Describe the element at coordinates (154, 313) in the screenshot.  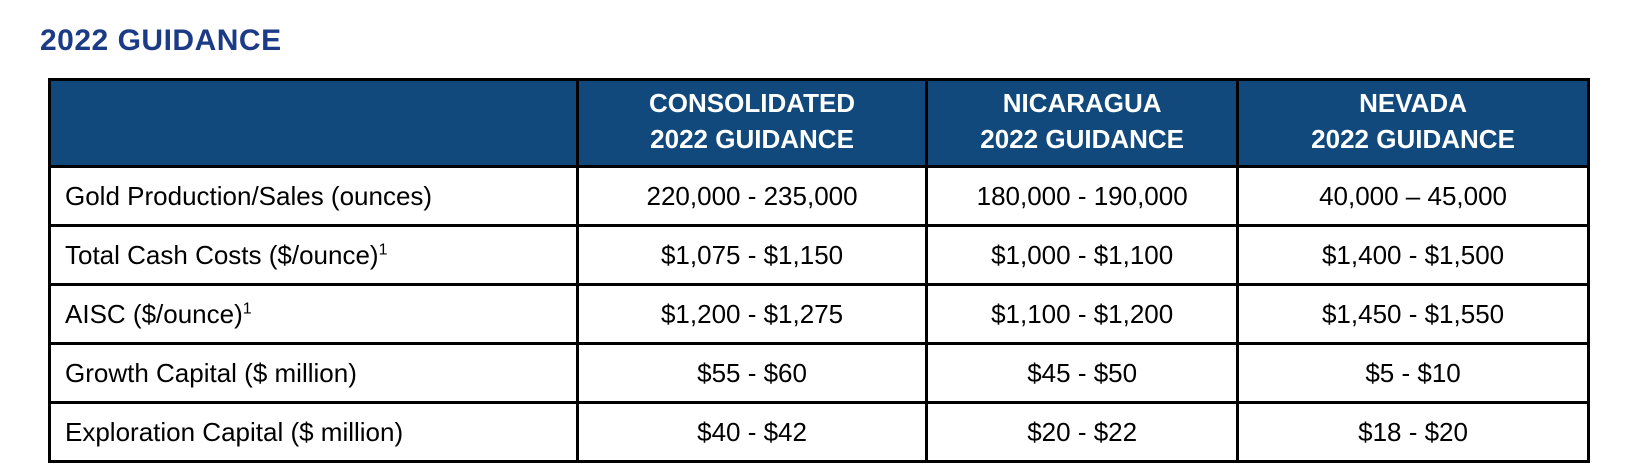
I see `row-label-text: AISC ($/ounce)` at that location.